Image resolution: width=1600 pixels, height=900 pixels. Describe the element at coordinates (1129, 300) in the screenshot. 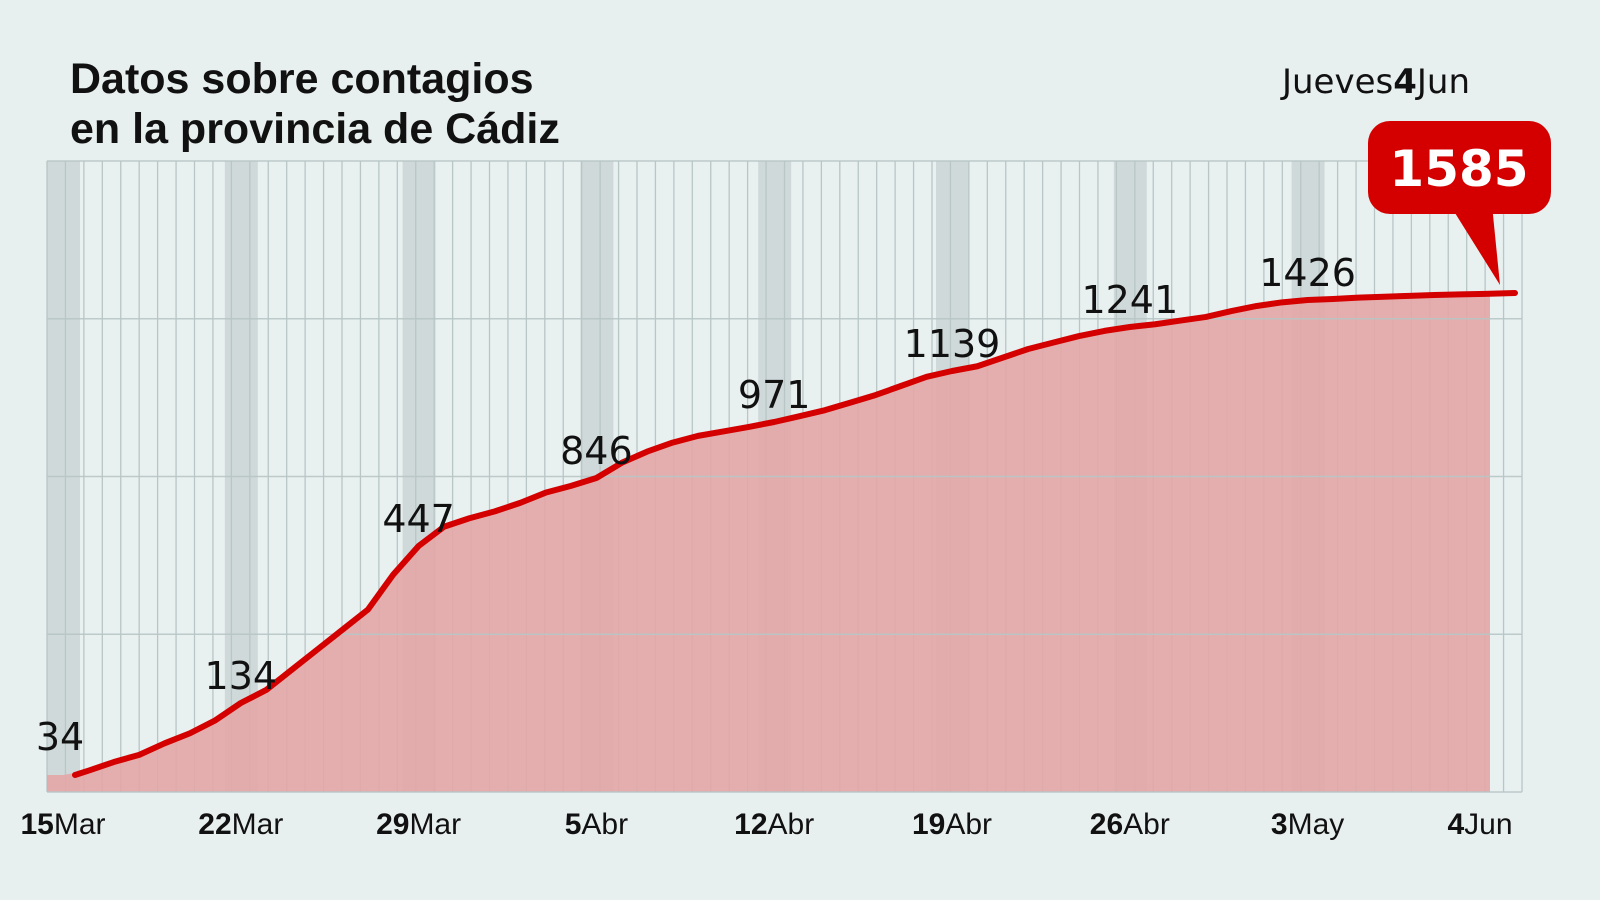

I see `data-label: 1241` at that location.